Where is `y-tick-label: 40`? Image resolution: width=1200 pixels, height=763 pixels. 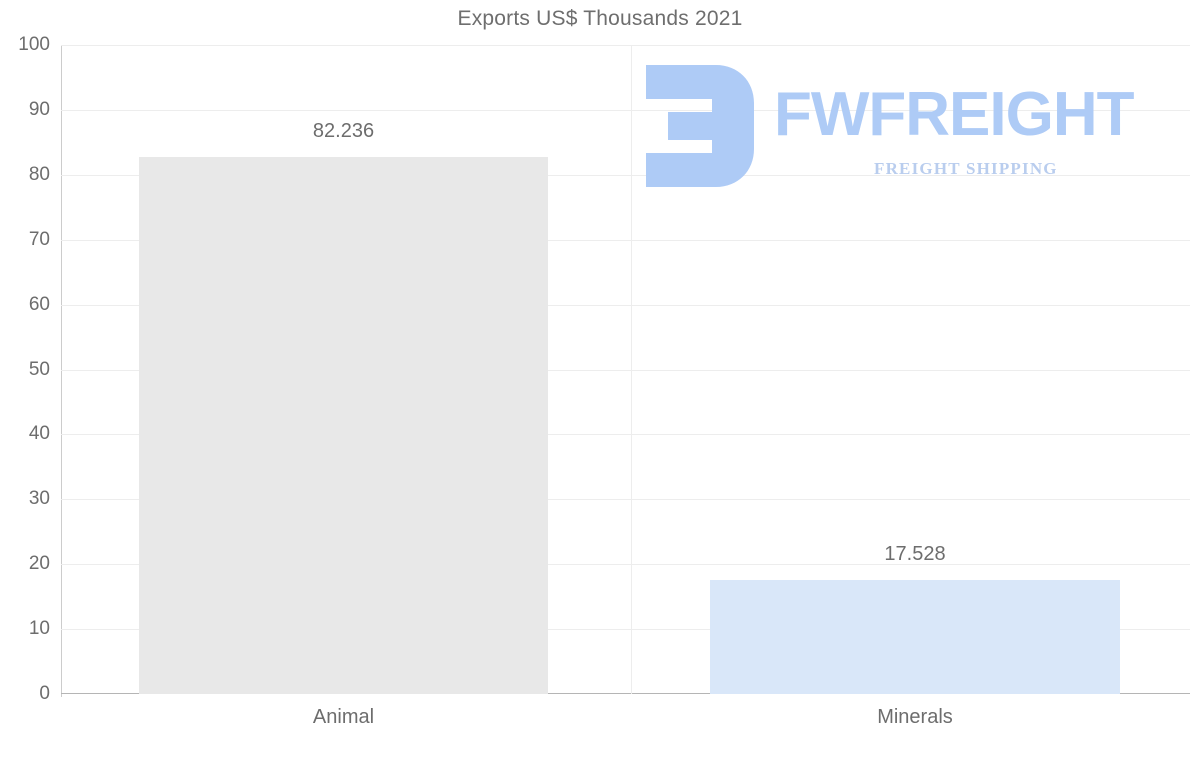 y-tick-label: 40 is located at coordinates (39, 433).